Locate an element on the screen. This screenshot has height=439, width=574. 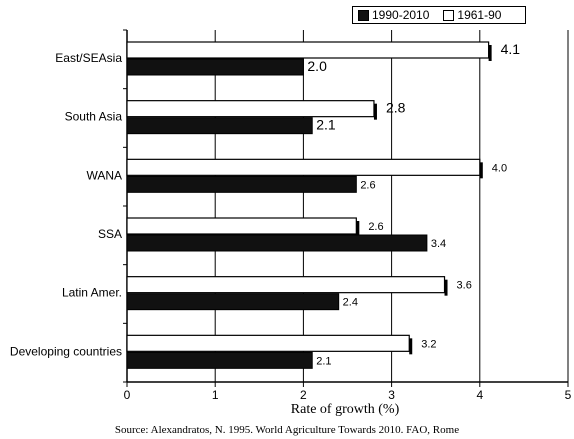
category-label: WANA is located at coordinates (104, 175).